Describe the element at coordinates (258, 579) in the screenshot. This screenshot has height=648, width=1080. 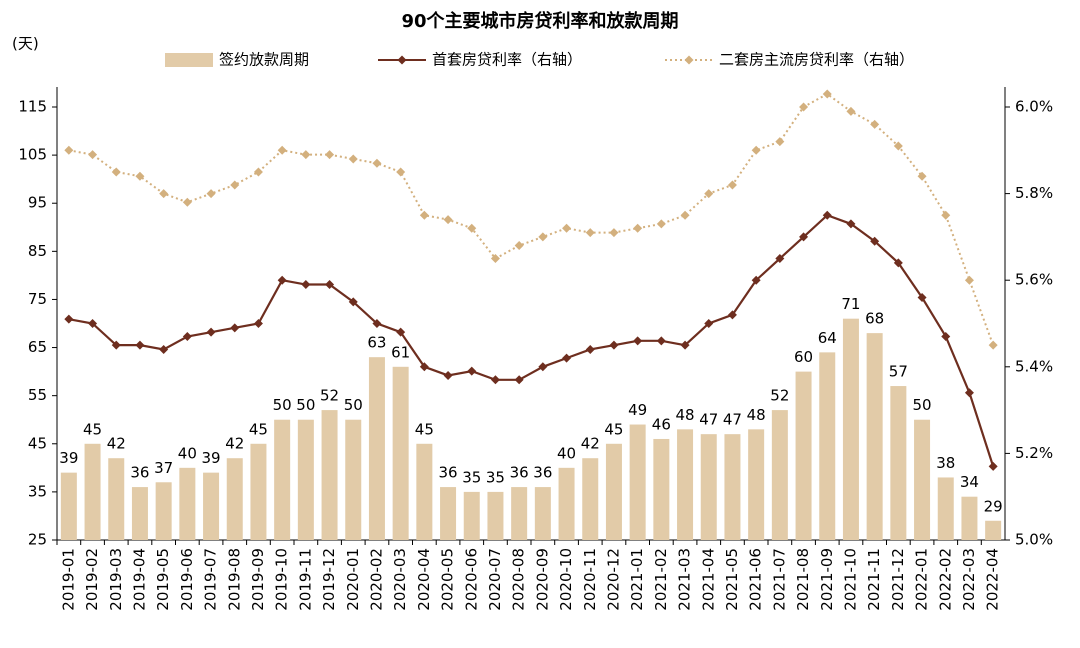
I see `x-tick-label: 2019-09` at that location.